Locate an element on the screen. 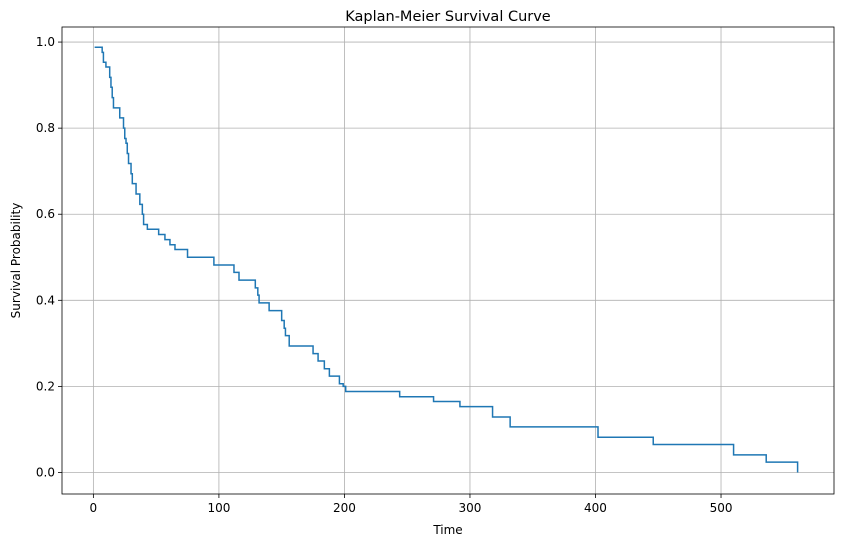 The width and height of the screenshot is (846, 547). x-tick-label: 100 is located at coordinates (218, 508).